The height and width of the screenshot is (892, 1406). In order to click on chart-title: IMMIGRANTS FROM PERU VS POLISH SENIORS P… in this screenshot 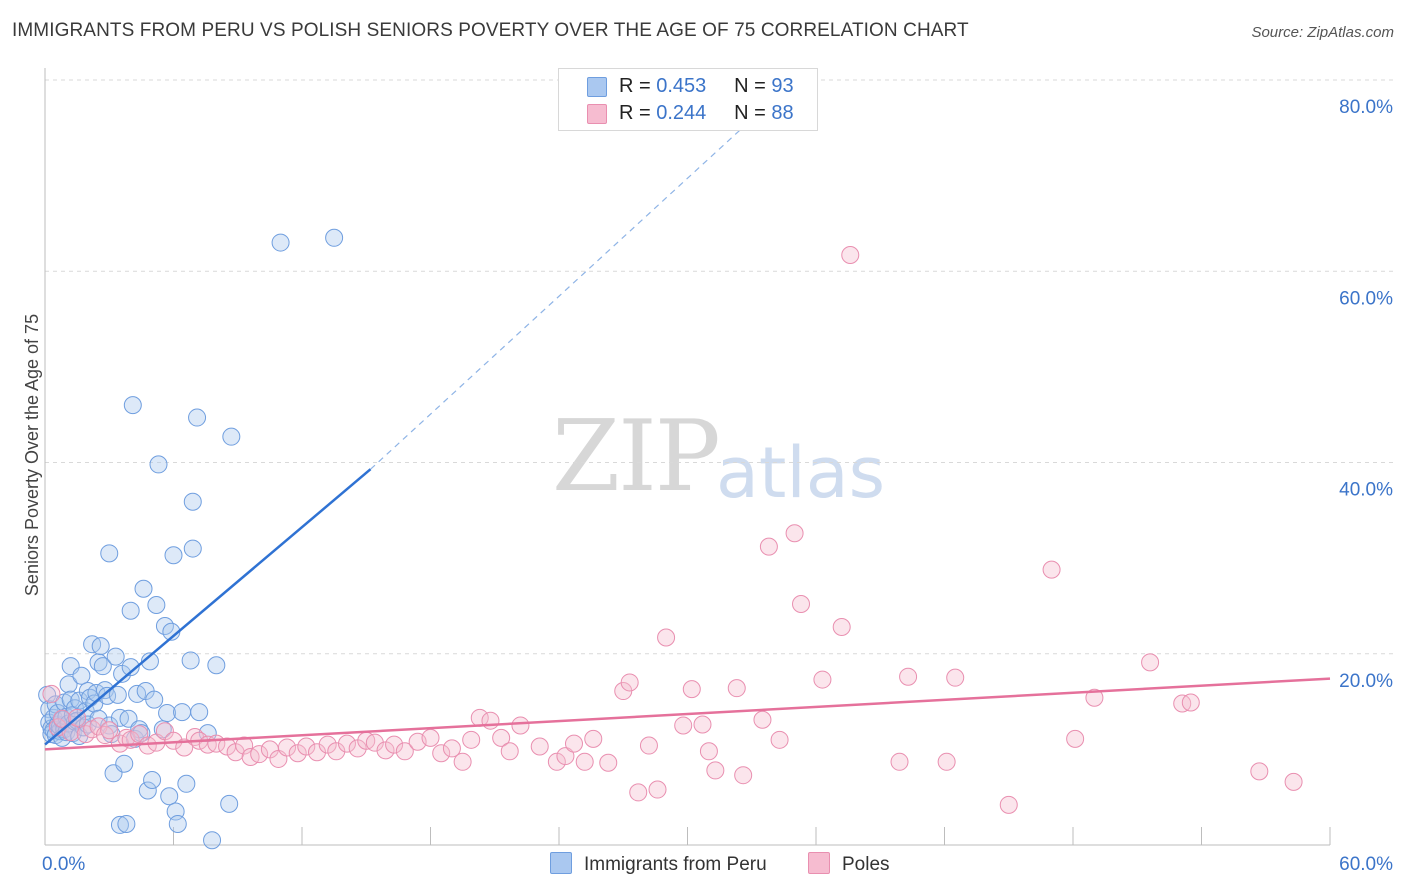, I will do `click(490, 30)`.